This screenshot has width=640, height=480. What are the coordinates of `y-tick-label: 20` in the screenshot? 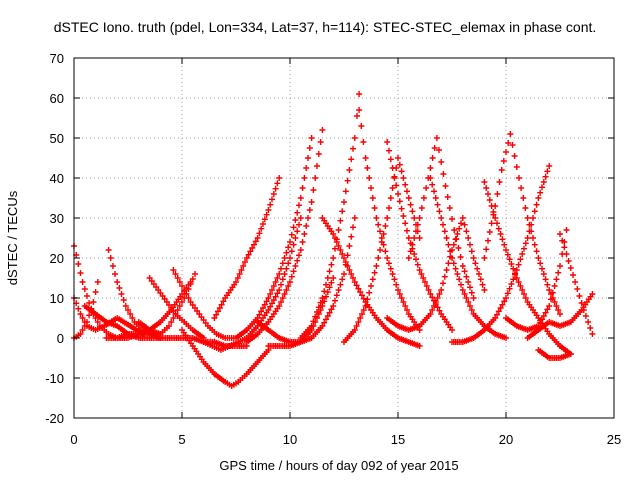 It's located at (57, 258).